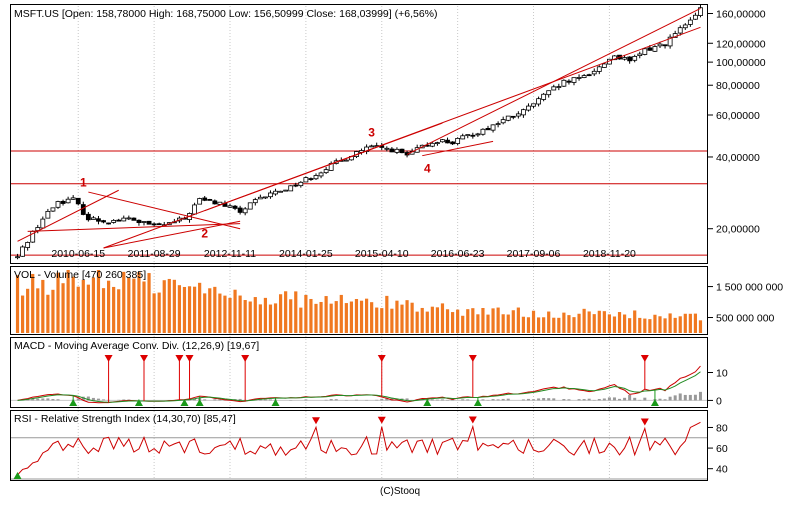 This screenshot has height=505, width=800. I want to click on volume-y-tick-label: 500 000 000, so click(745, 319).